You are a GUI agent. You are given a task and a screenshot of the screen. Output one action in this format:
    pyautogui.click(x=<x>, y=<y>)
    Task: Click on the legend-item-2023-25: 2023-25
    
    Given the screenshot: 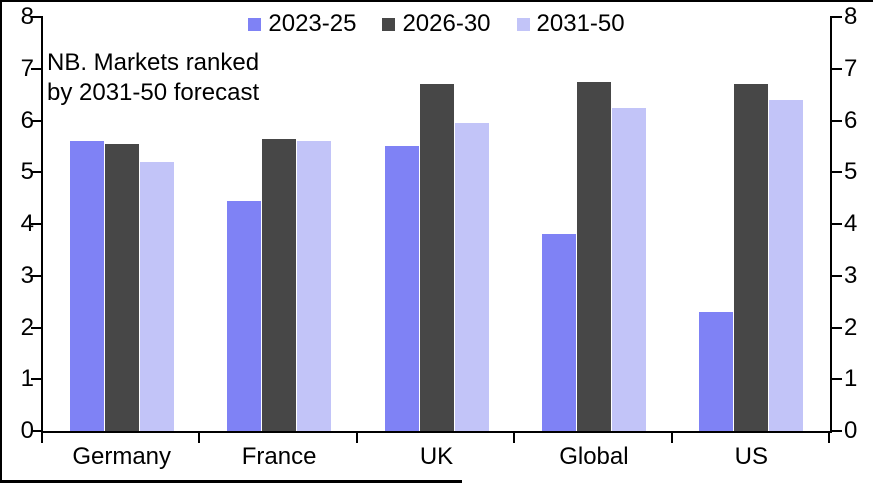 What is the action you would take?
    pyautogui.click(x=302, y=24)
    